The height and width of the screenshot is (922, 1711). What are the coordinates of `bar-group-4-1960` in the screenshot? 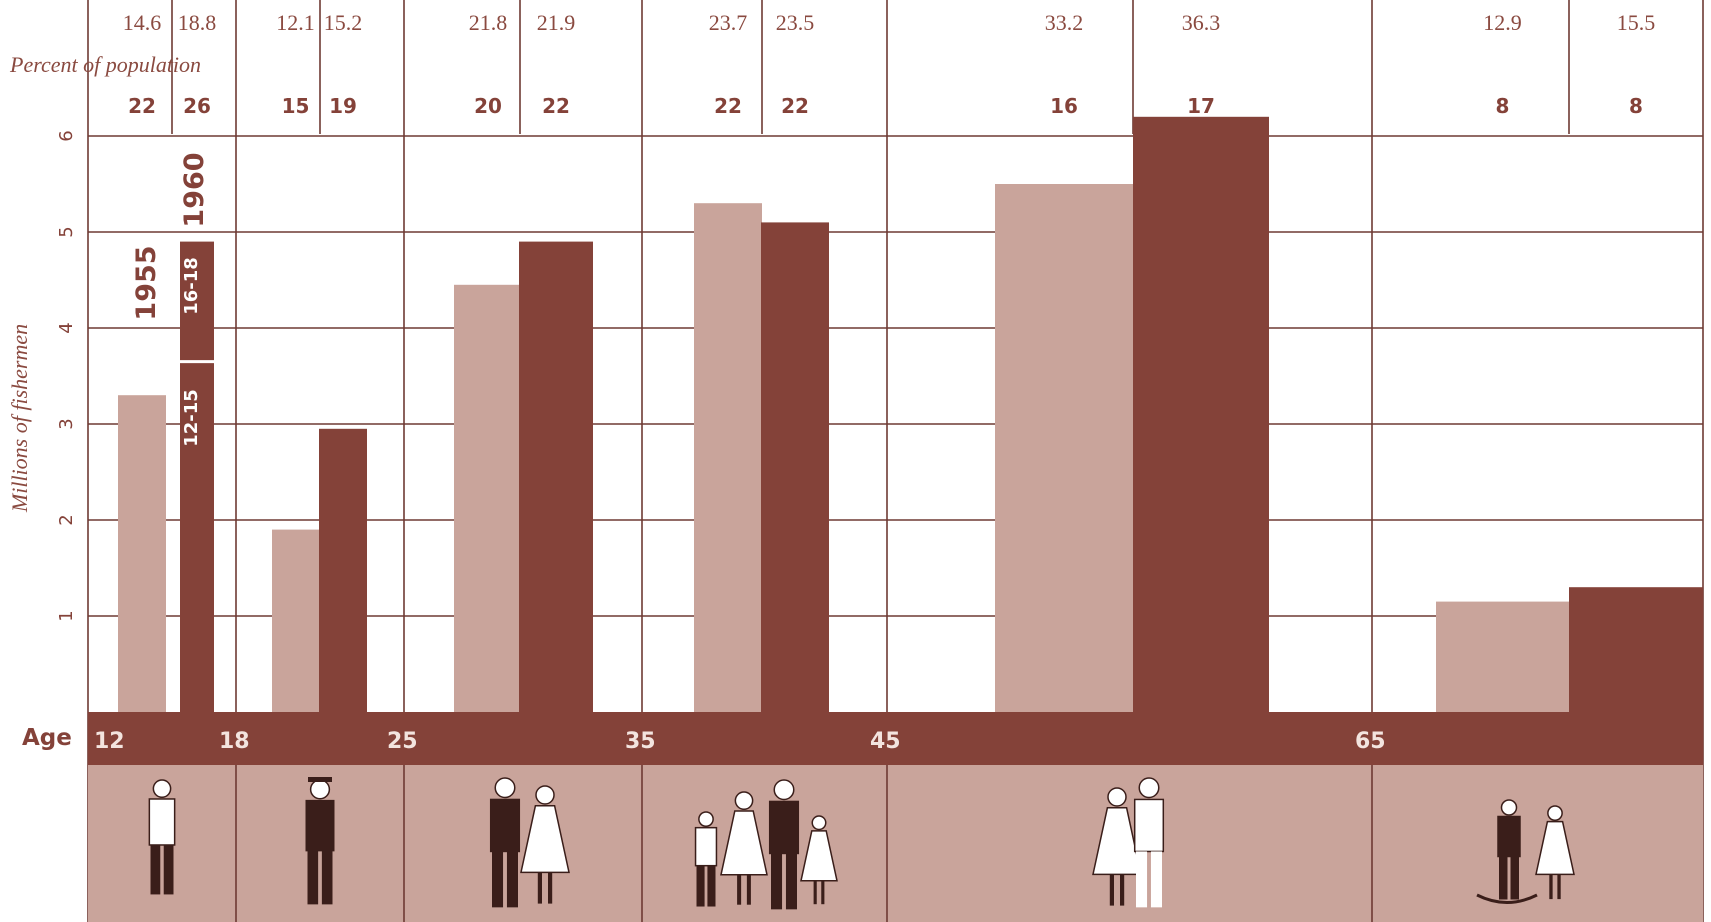 It's located at (1201, 414).